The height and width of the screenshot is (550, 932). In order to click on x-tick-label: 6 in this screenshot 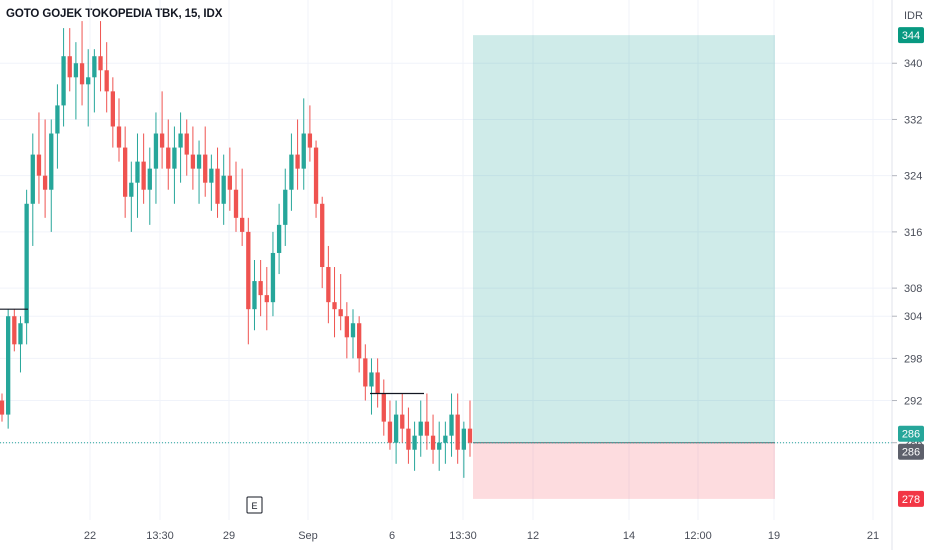, I will do `click(392, 536)`.